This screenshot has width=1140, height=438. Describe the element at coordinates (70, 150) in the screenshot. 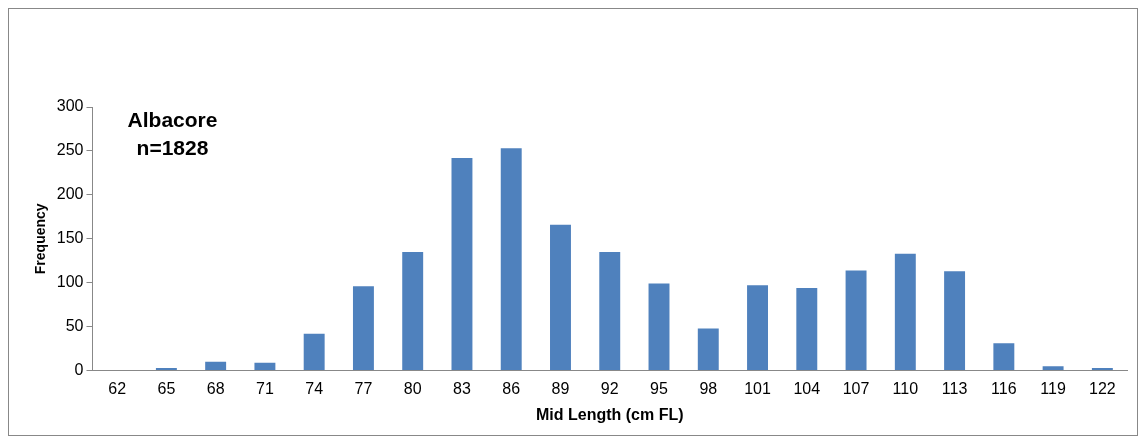

I see `y-tick-label: 250` at that location.